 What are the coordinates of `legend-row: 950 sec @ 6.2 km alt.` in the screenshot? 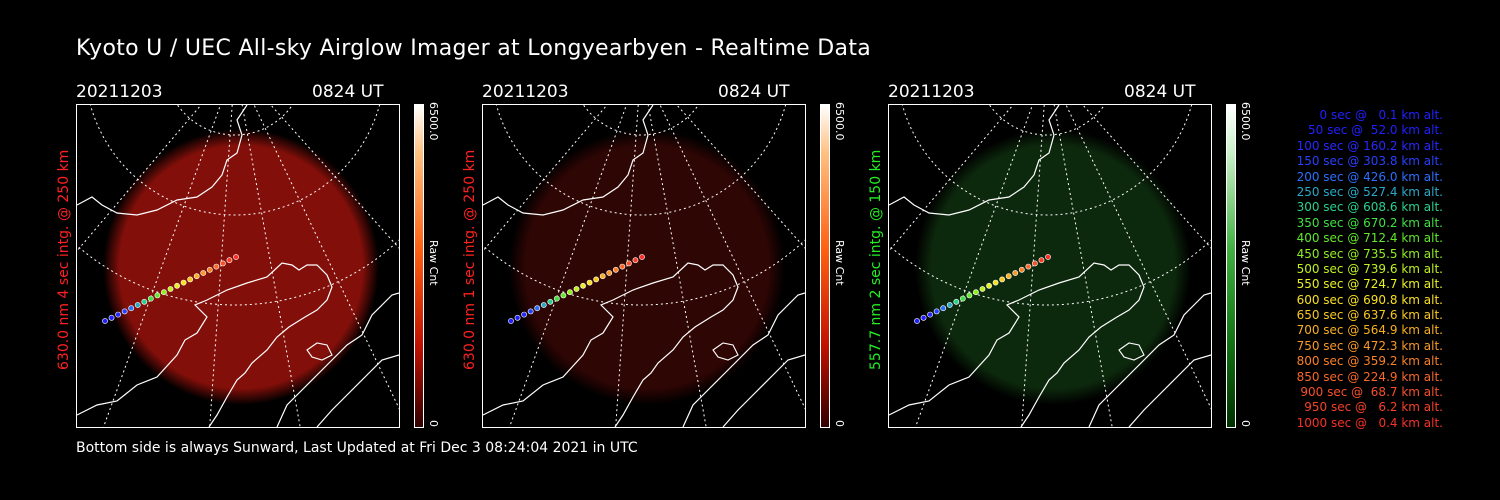 It's located at (1373, 407).